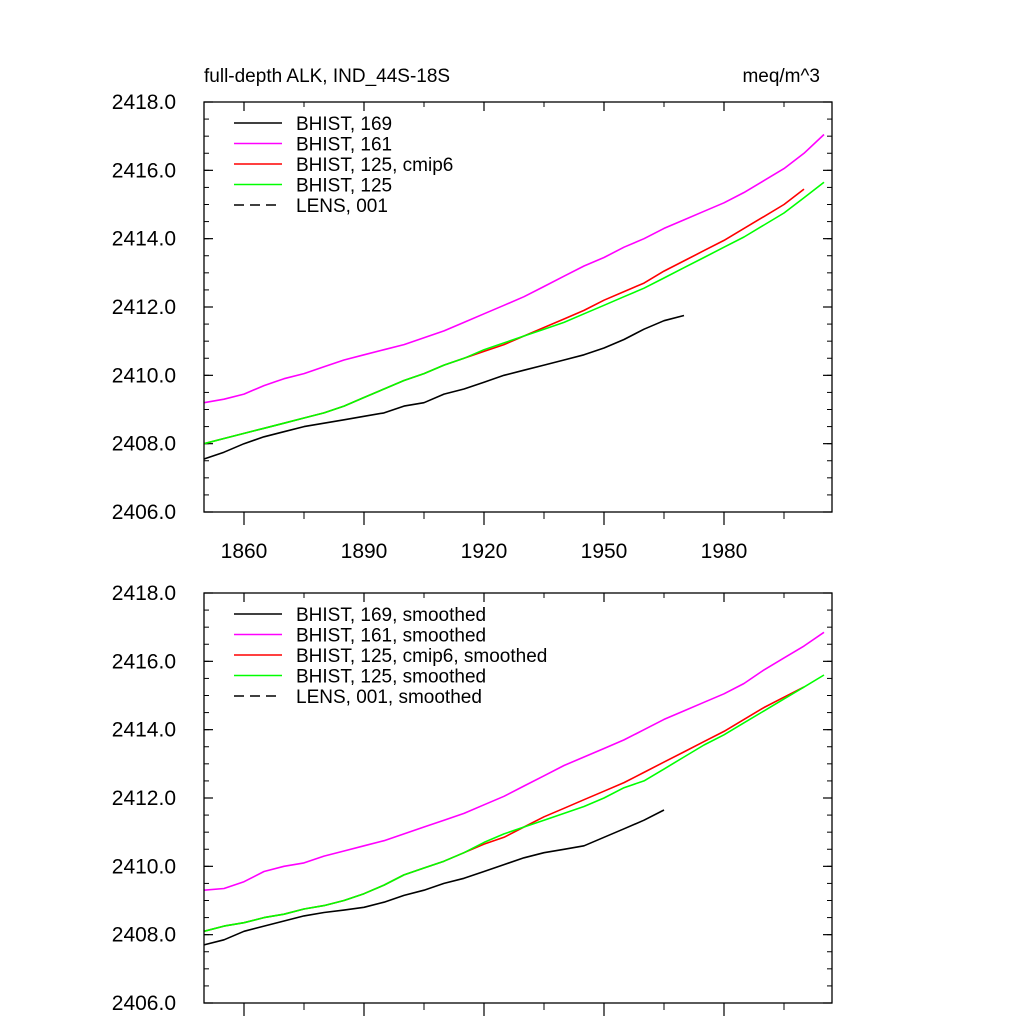 The image size is (1024, 1024). What do you see at coordinates (484, 551) in the screenshot?
I see `x-tick-label: 1920` at bounding box center [484, 551].